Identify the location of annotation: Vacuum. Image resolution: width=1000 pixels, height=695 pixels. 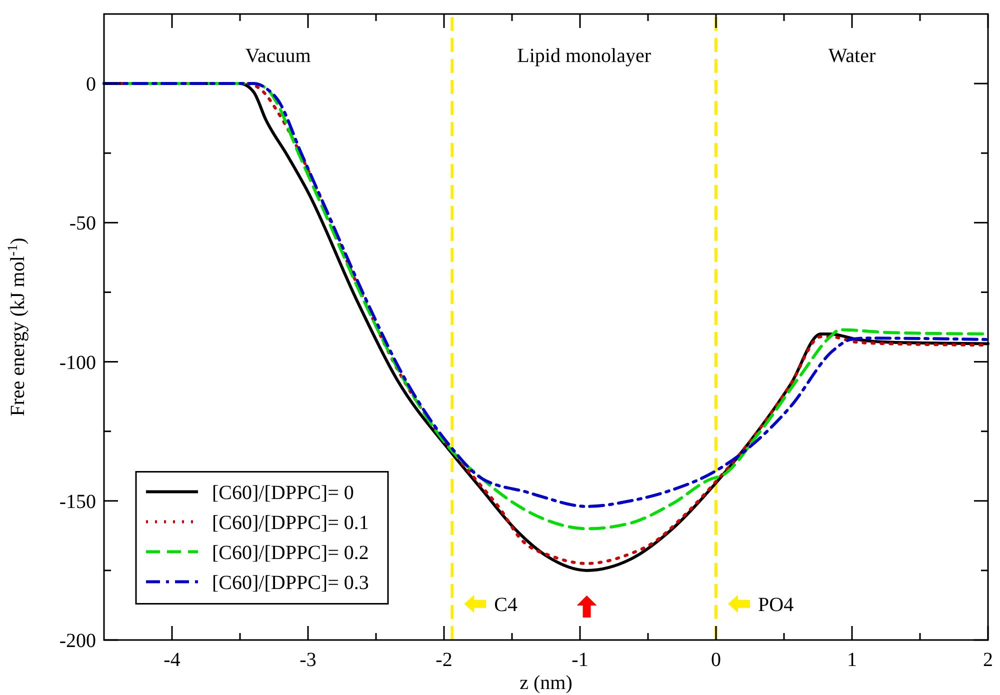
(278, 56).